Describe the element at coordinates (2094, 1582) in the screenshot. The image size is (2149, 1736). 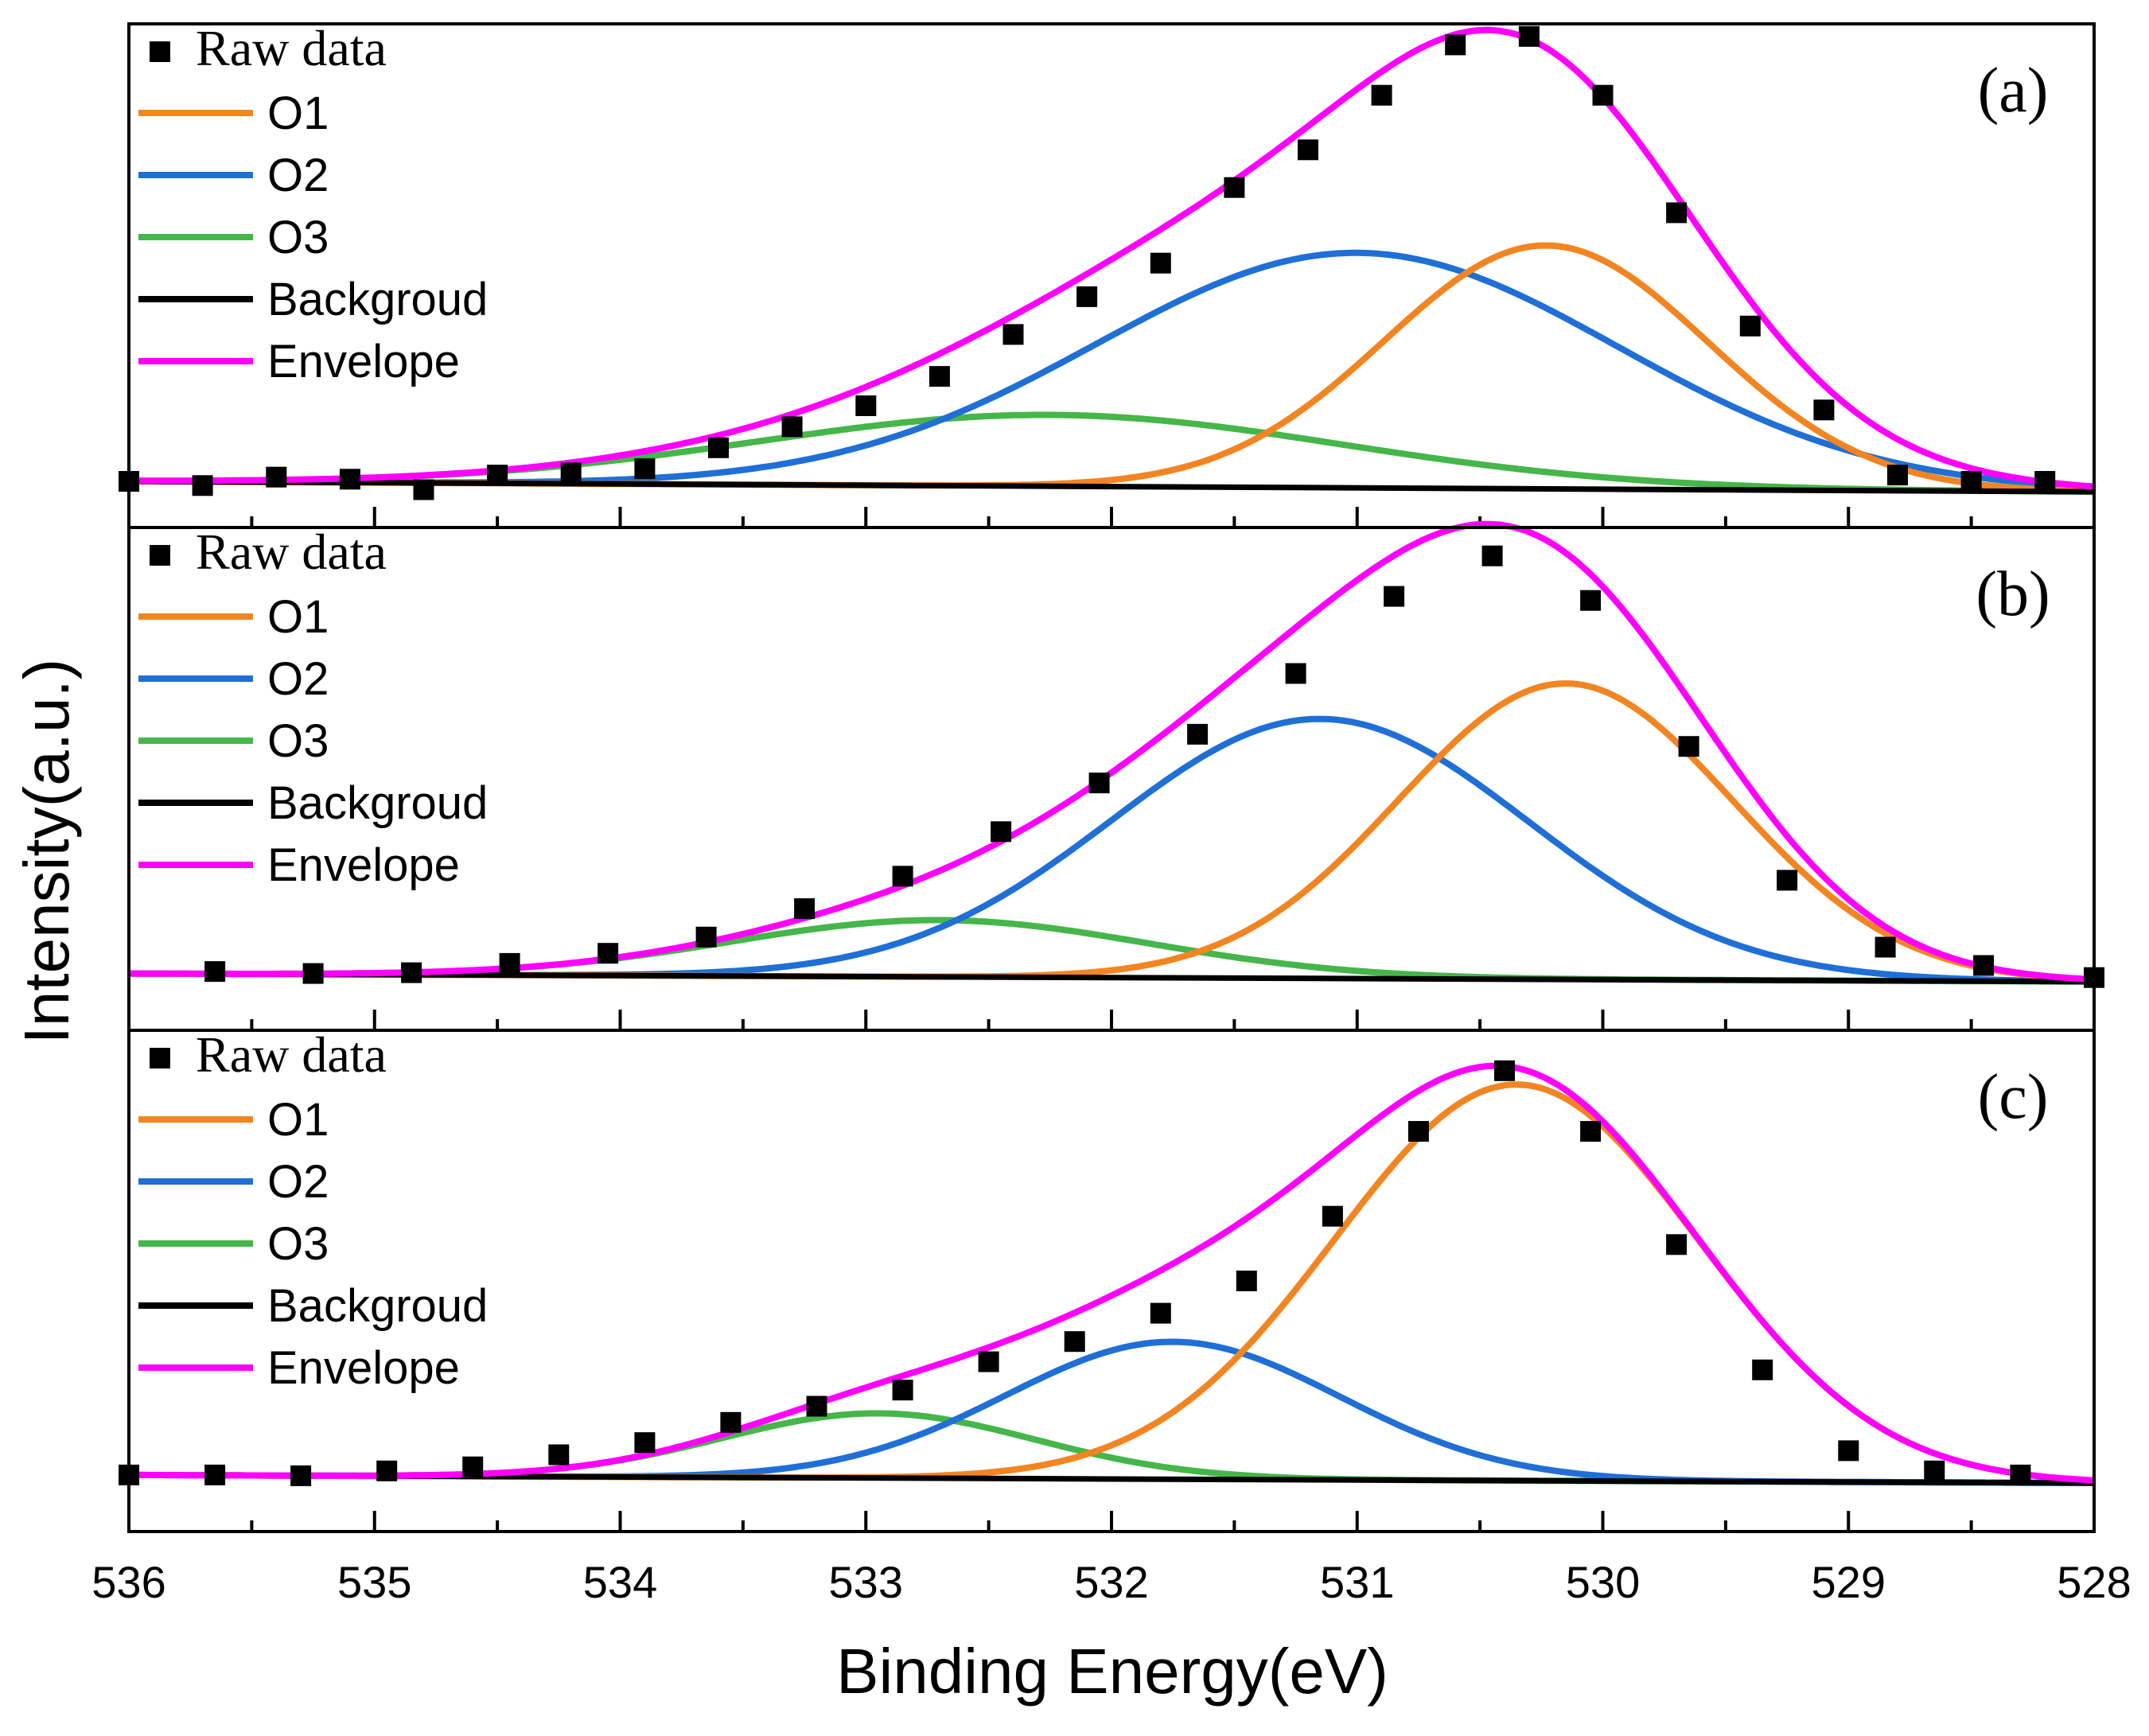
I see `x-tick-label: 528` at that location.